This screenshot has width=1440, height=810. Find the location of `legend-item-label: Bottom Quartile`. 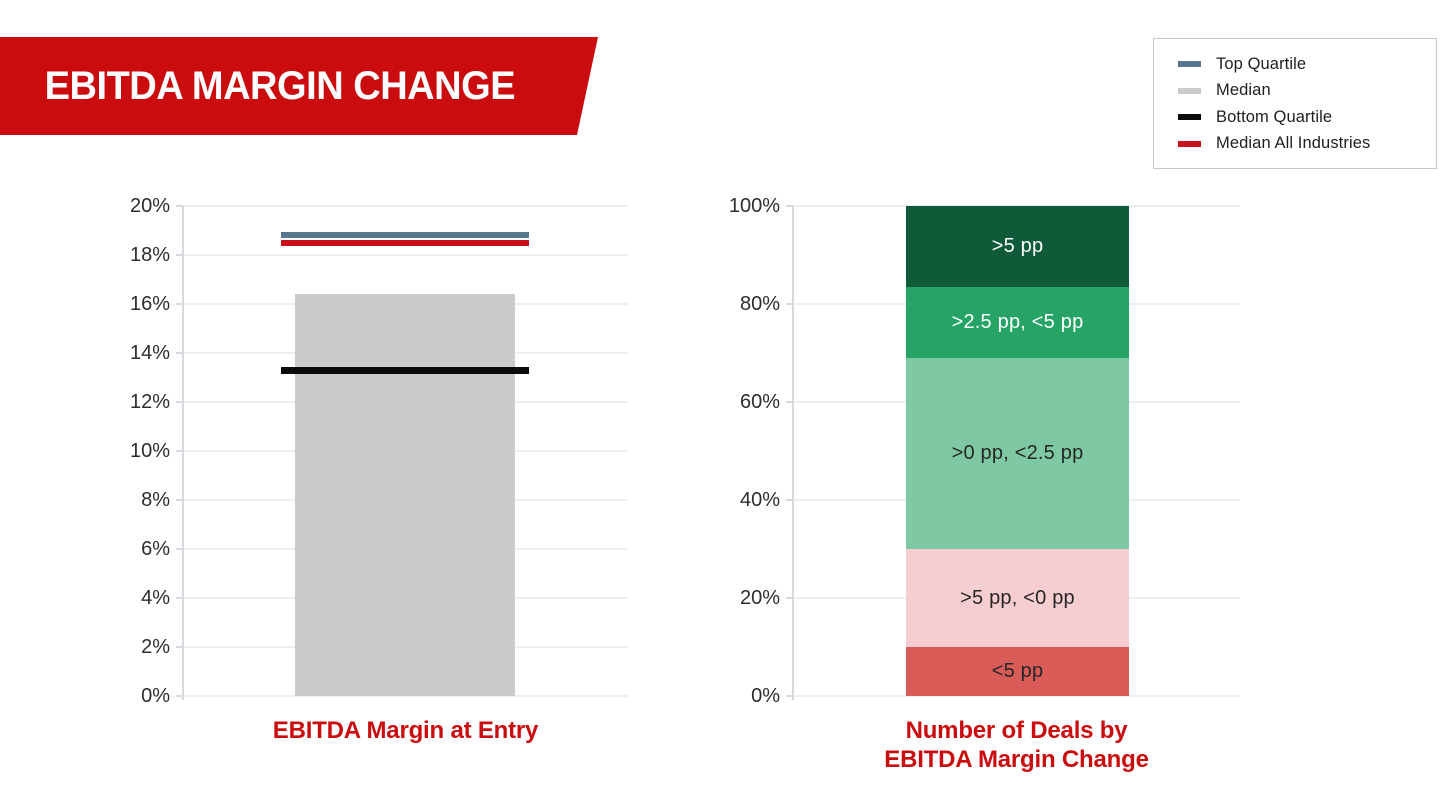

legend-item-label: Bottom Quartile is located at coordinates (1274, 116).